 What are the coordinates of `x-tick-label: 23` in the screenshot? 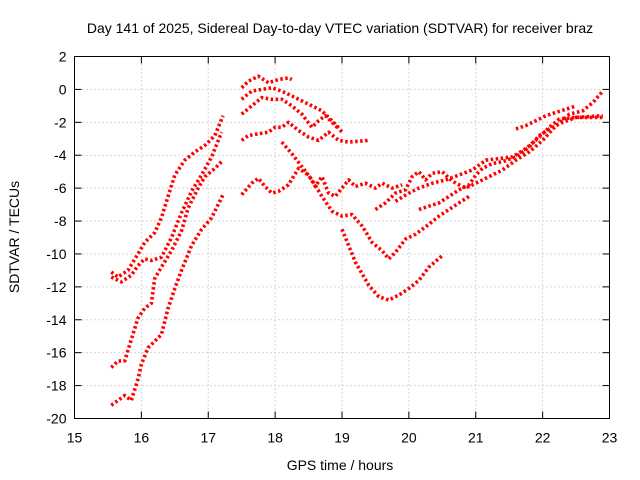 It's located at (610, 438).